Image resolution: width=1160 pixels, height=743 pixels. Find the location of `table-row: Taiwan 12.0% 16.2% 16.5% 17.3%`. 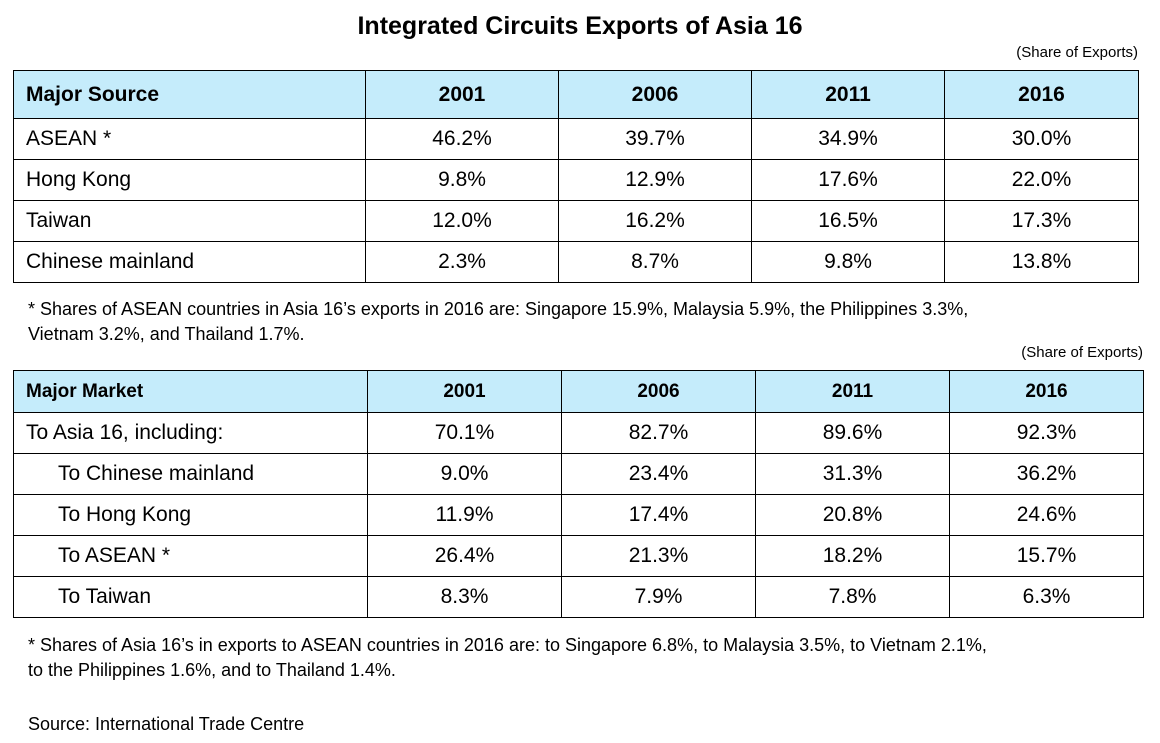

table-row: Taiwan 12.0% 16.2% 16.5% 17.3% is located at coordinates (576, 221).